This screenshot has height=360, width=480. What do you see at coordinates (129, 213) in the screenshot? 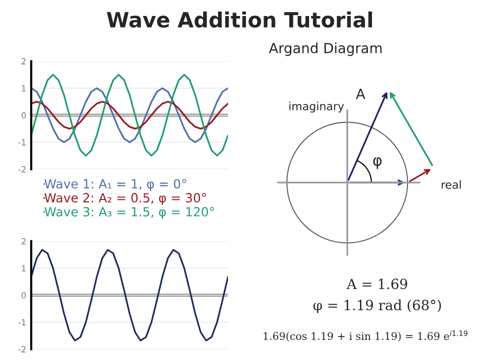
I see `legend-label: Wave 3: A₃ = 1.5, φ = 120°` at bounding box center [129, 213].